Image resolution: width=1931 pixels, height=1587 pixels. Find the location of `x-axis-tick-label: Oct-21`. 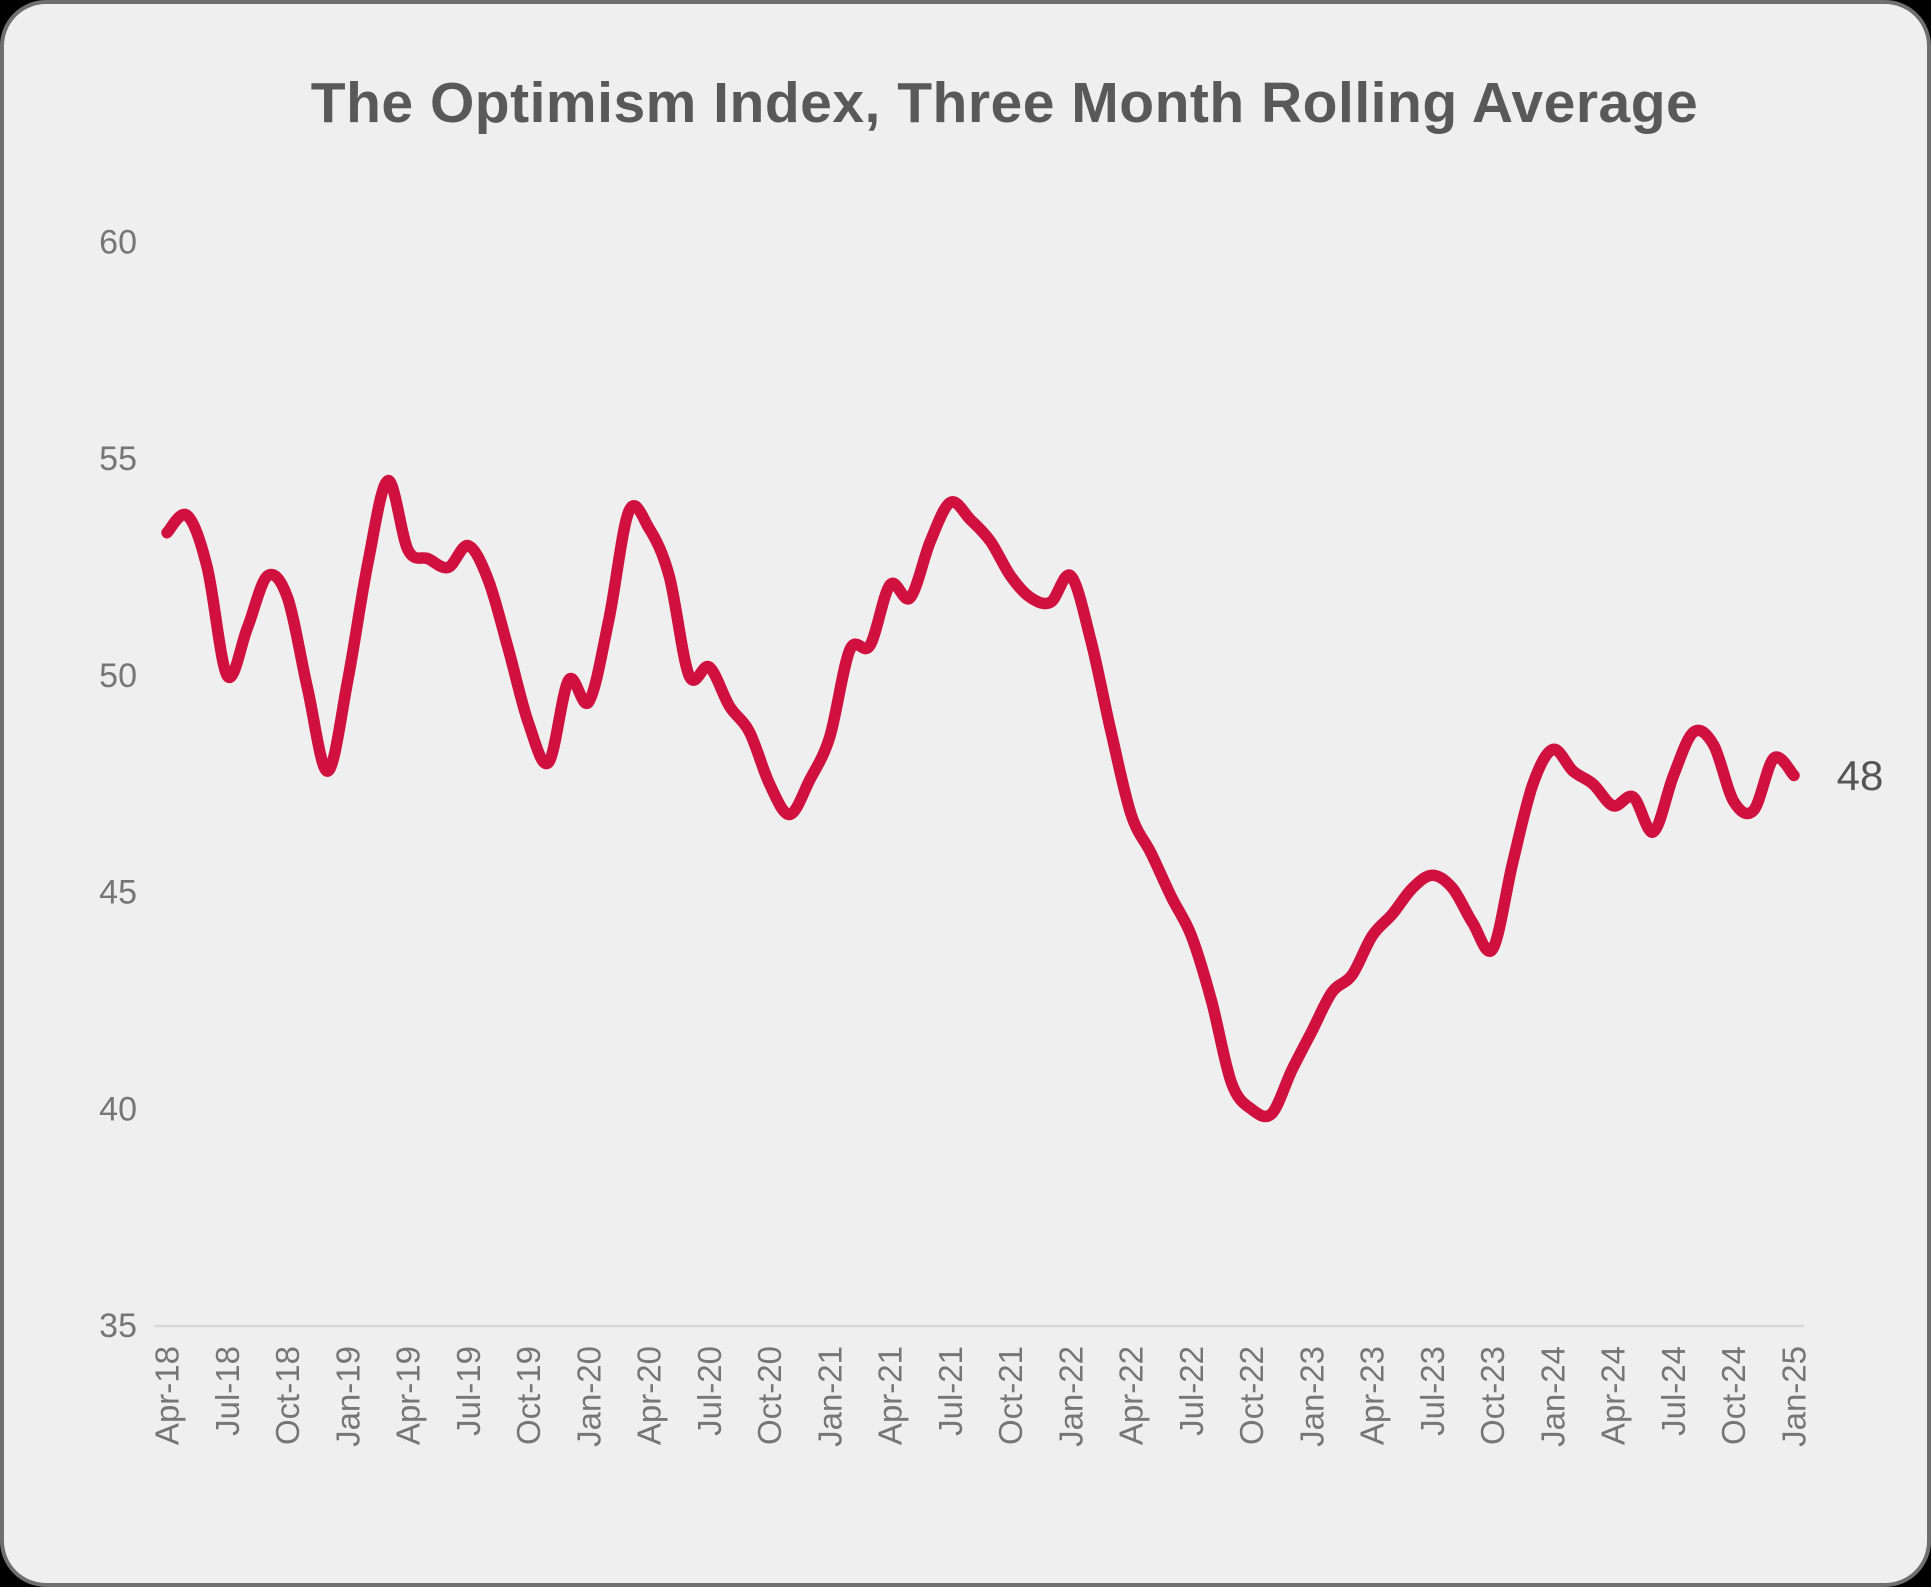

x-axis-tick-label: Oct-21 is located at coordinates (1010, 1395).